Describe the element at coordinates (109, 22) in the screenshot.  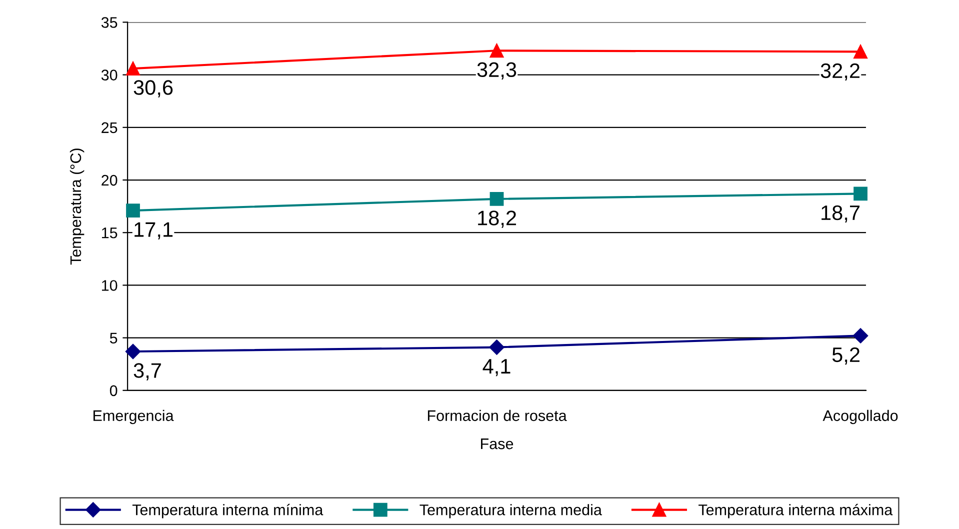
I see `y-tick-label: 35` at that location.